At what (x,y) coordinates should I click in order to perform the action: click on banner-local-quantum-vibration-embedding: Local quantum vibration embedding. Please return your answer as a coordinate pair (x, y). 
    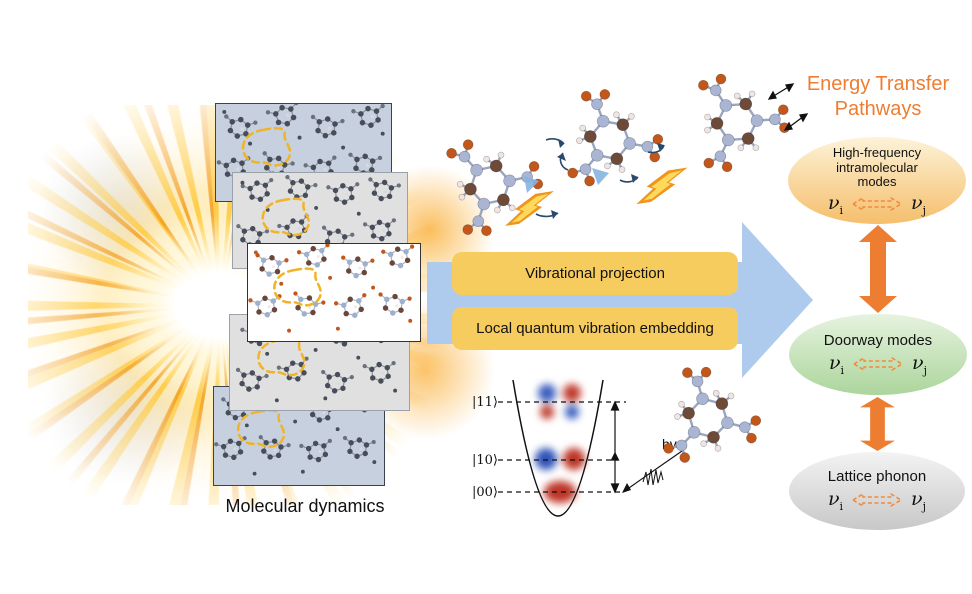
    Looking at the image, I should click on (595, 328).